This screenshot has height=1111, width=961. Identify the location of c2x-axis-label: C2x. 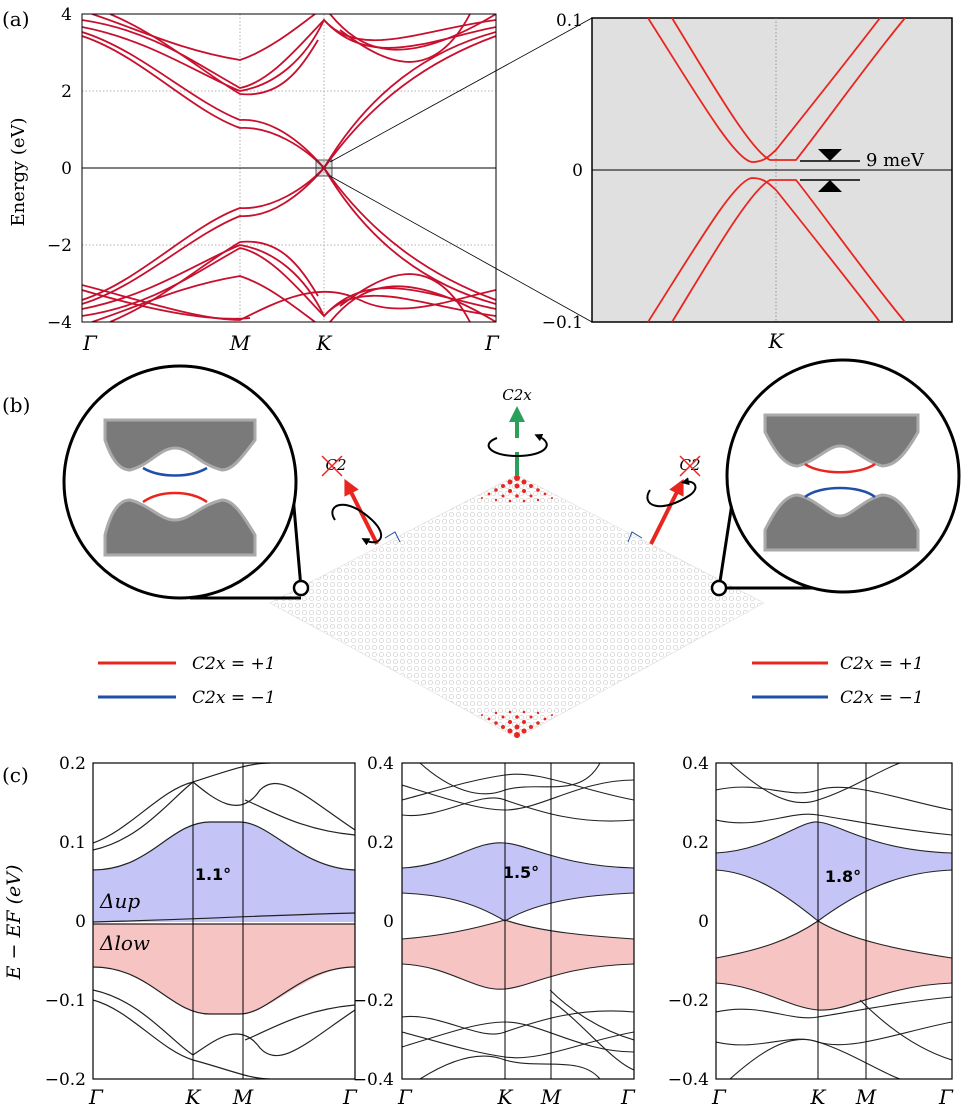
(517, 395).